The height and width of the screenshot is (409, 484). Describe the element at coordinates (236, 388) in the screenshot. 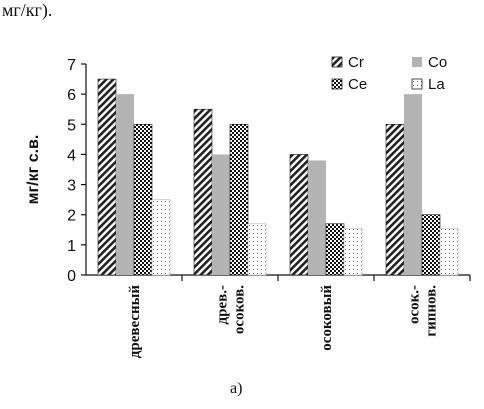

I see `figure-caption: а)` at that location.